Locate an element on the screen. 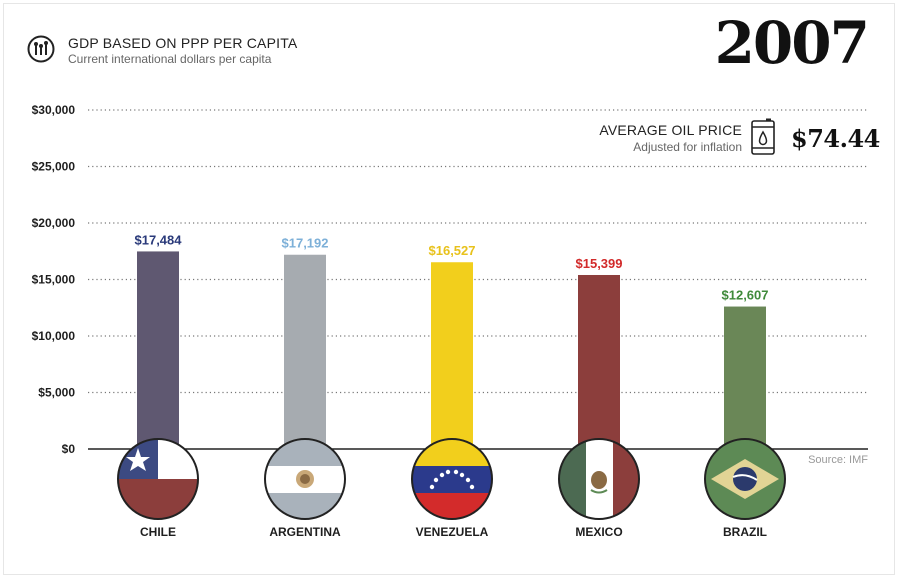 This screenshot has height=580, width=900. flag-chile-icon is located at coordinates (158, 479).